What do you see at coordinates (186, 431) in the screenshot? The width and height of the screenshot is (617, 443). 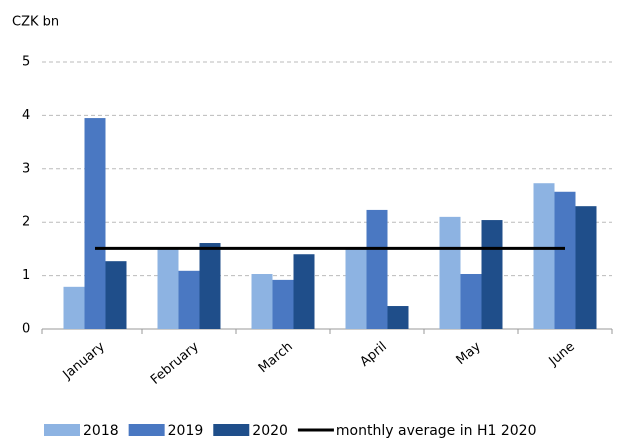 I see `legend-label: 2019` at bounding box center [186, 431].